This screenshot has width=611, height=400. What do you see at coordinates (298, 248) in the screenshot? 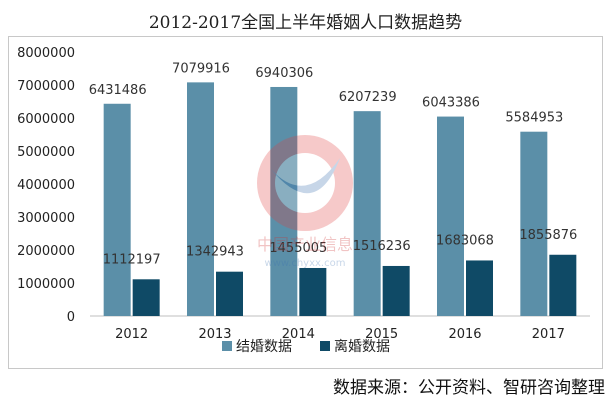
I see `data-label-divorce: 1455005` at bounding box center [298, 248].